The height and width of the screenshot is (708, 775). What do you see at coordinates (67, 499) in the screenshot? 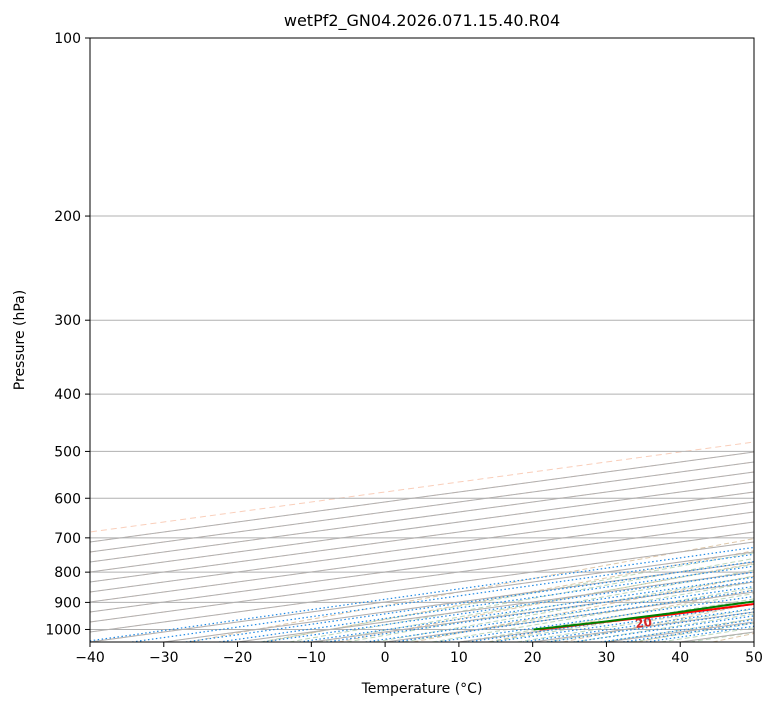
I see `y-tick-label: 600` at bounding box center [67, 499].